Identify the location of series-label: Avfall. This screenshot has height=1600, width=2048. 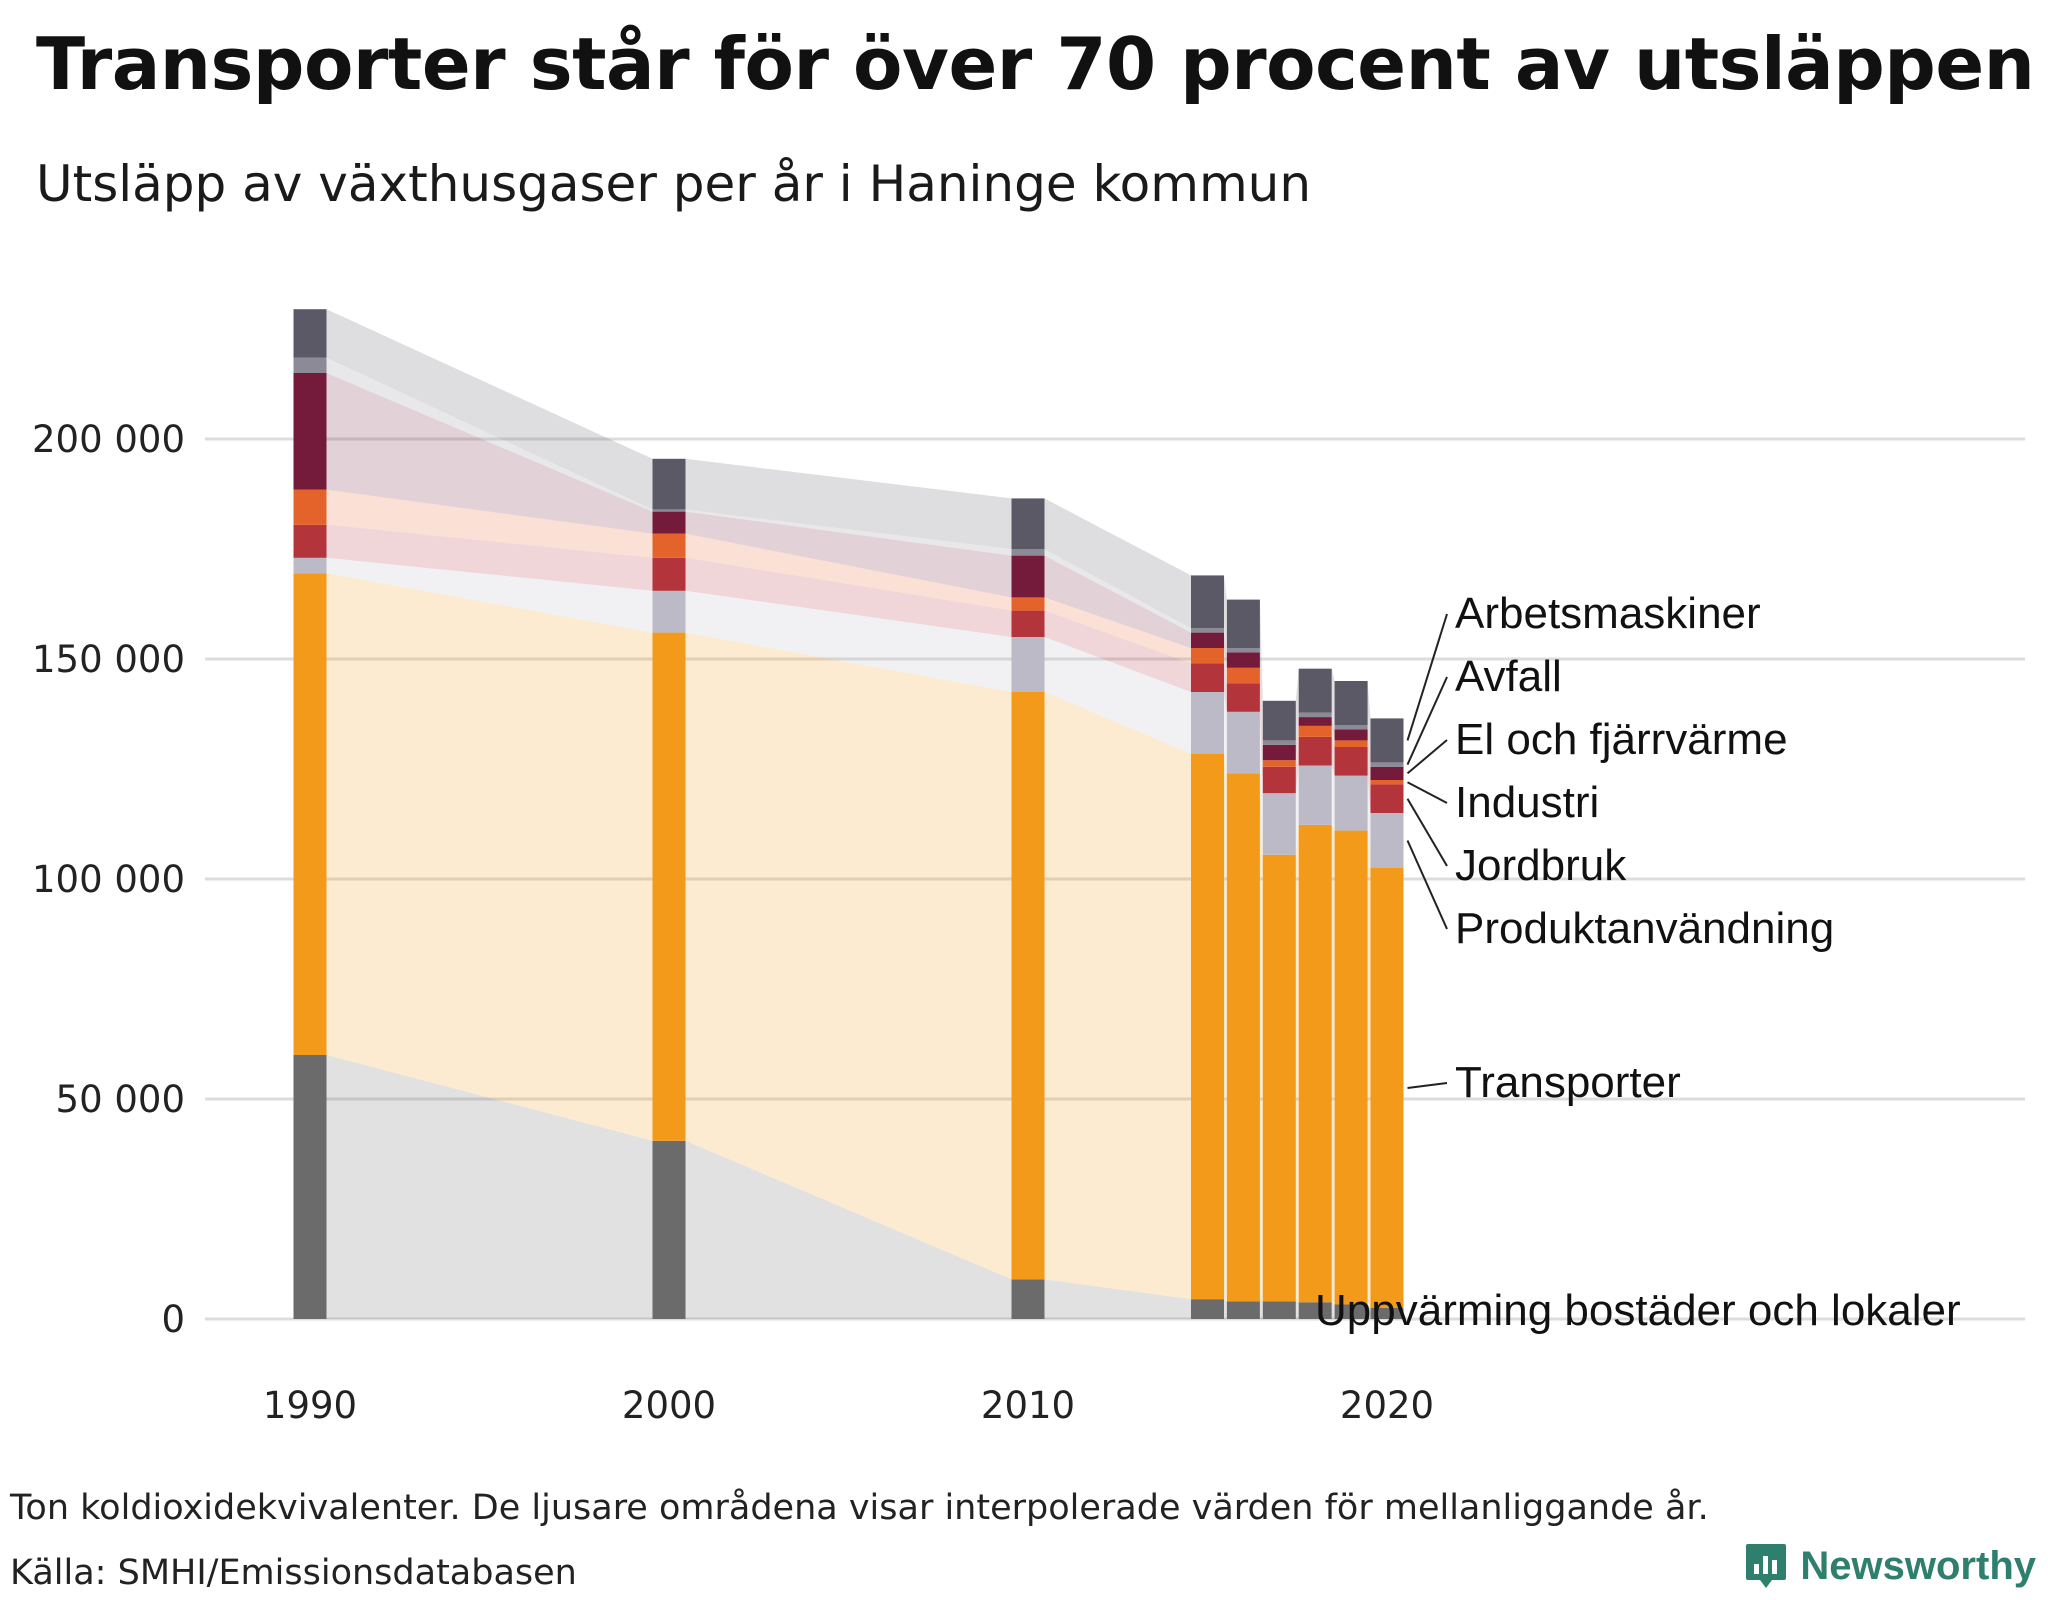
(1508, 676).